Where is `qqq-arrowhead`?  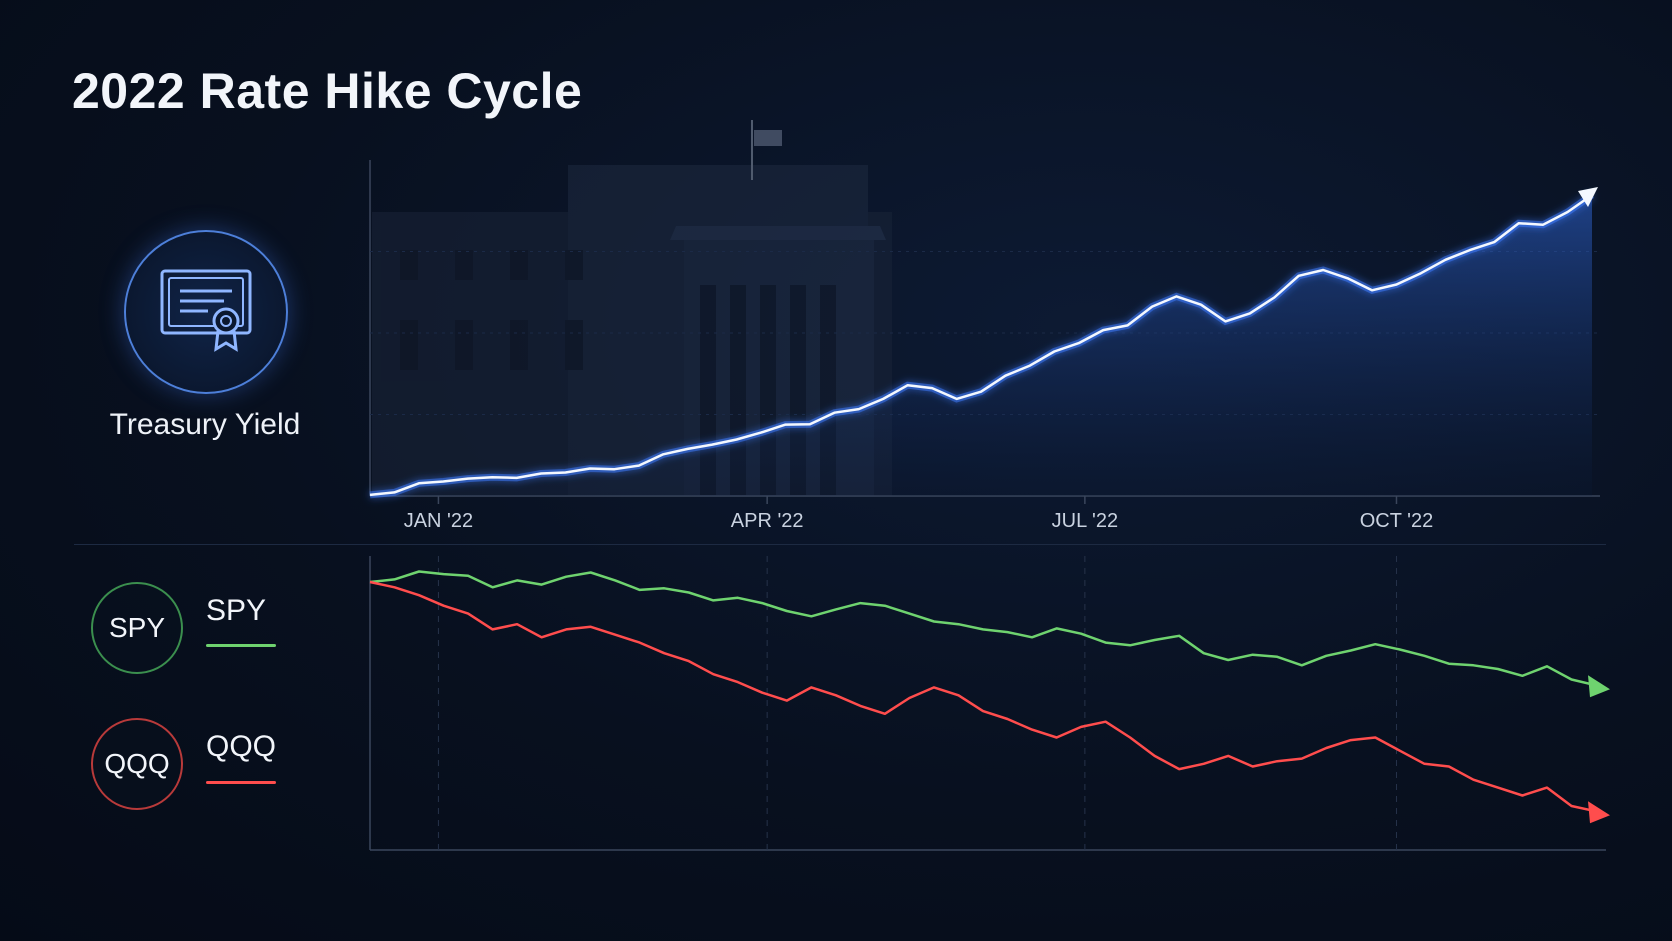 qqq-arrowhead is located at coordinates (1599, 812).